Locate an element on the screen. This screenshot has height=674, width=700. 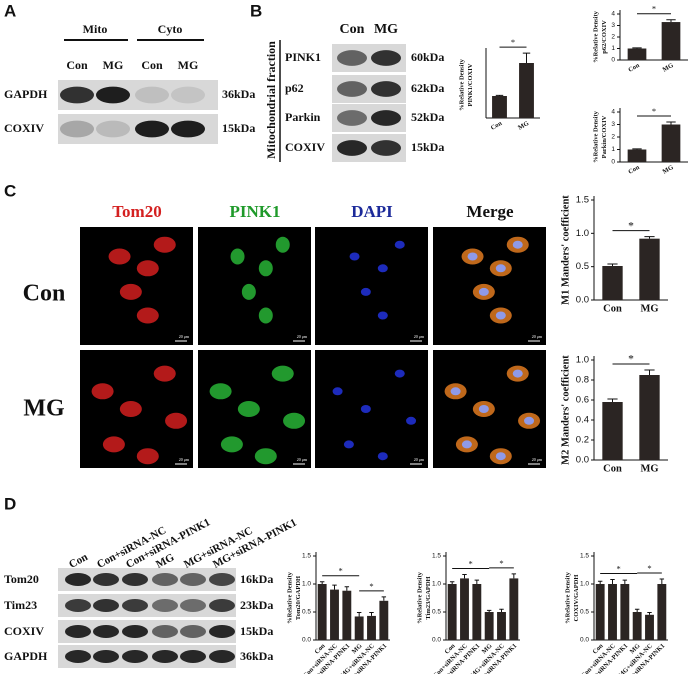
protein-label: COXIV is located at coordinates (305, 147).